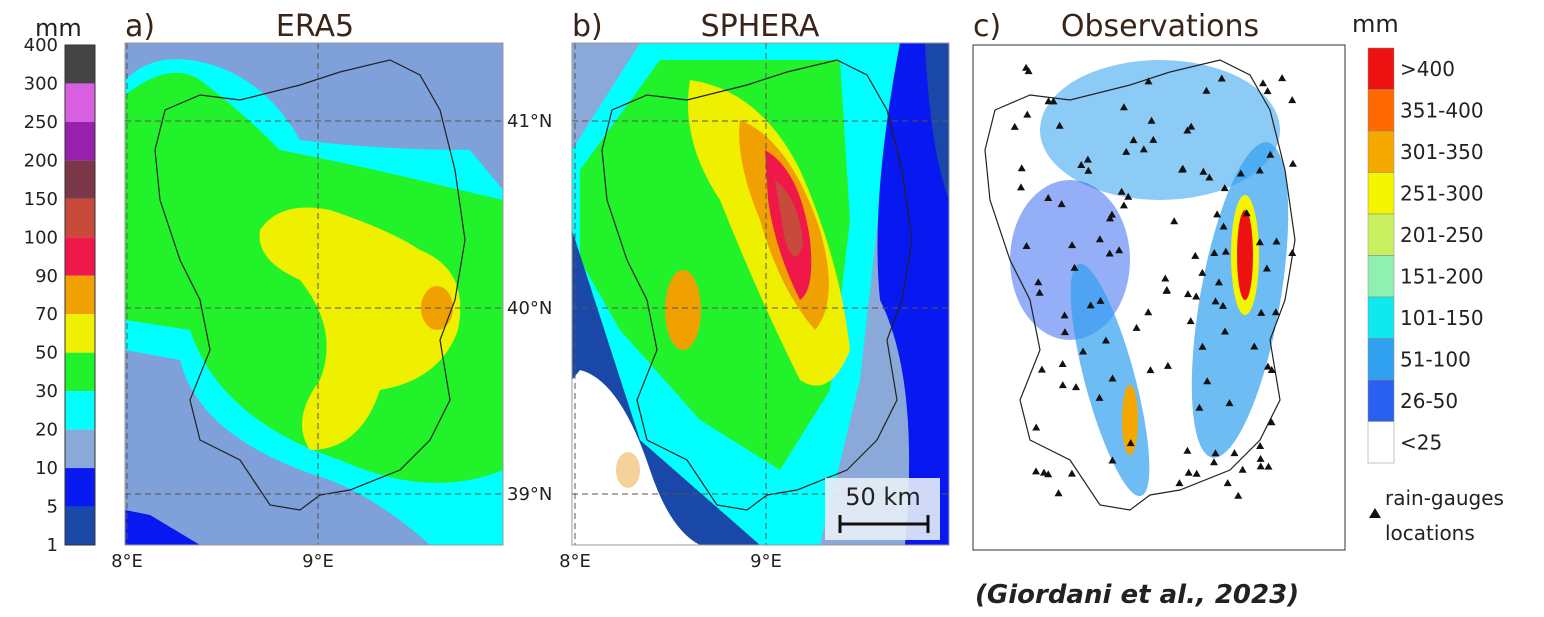 The image size is (1544, 617). Describe the element at coordinates (987, 26) in the screenshot. I see `panel-label: c)` at that location.